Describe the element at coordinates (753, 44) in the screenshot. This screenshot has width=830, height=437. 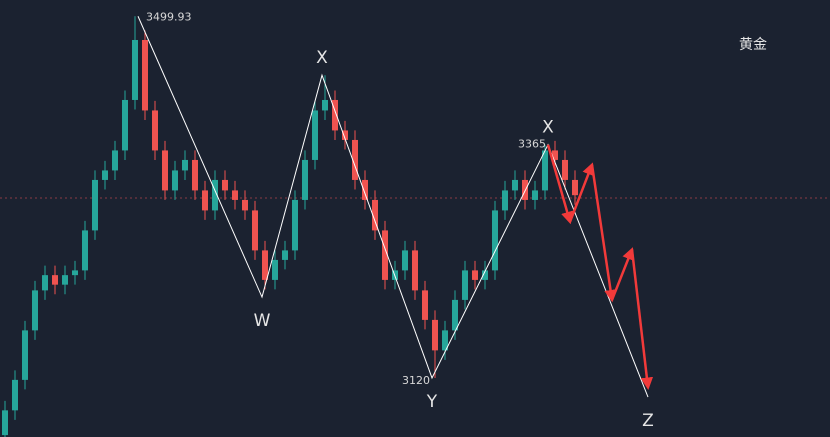
I see `chart-title: 黄金` at that location.